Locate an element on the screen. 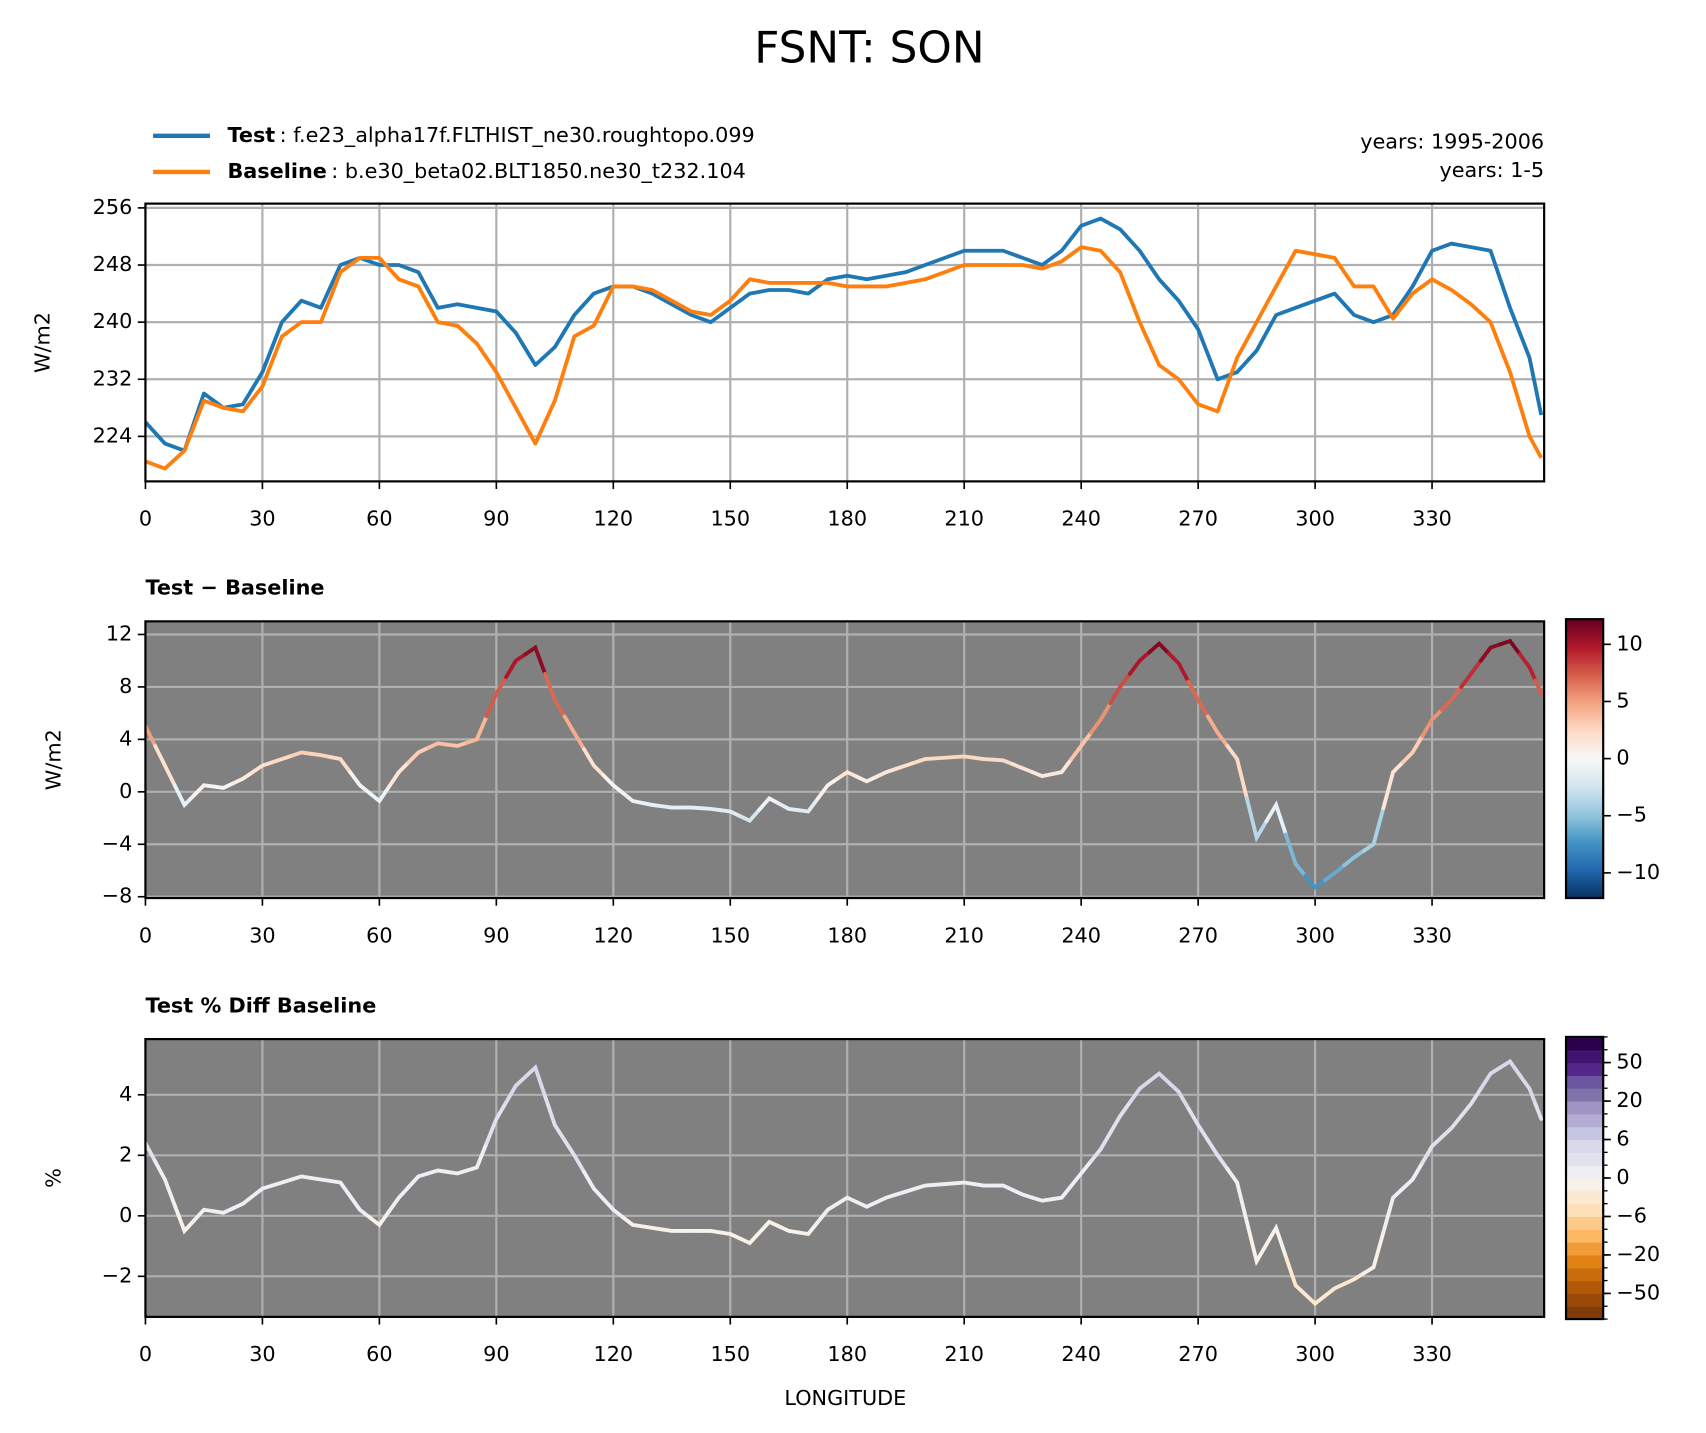  panel-title: Test % Diff Baseline is located at coordinates (260, 1005).